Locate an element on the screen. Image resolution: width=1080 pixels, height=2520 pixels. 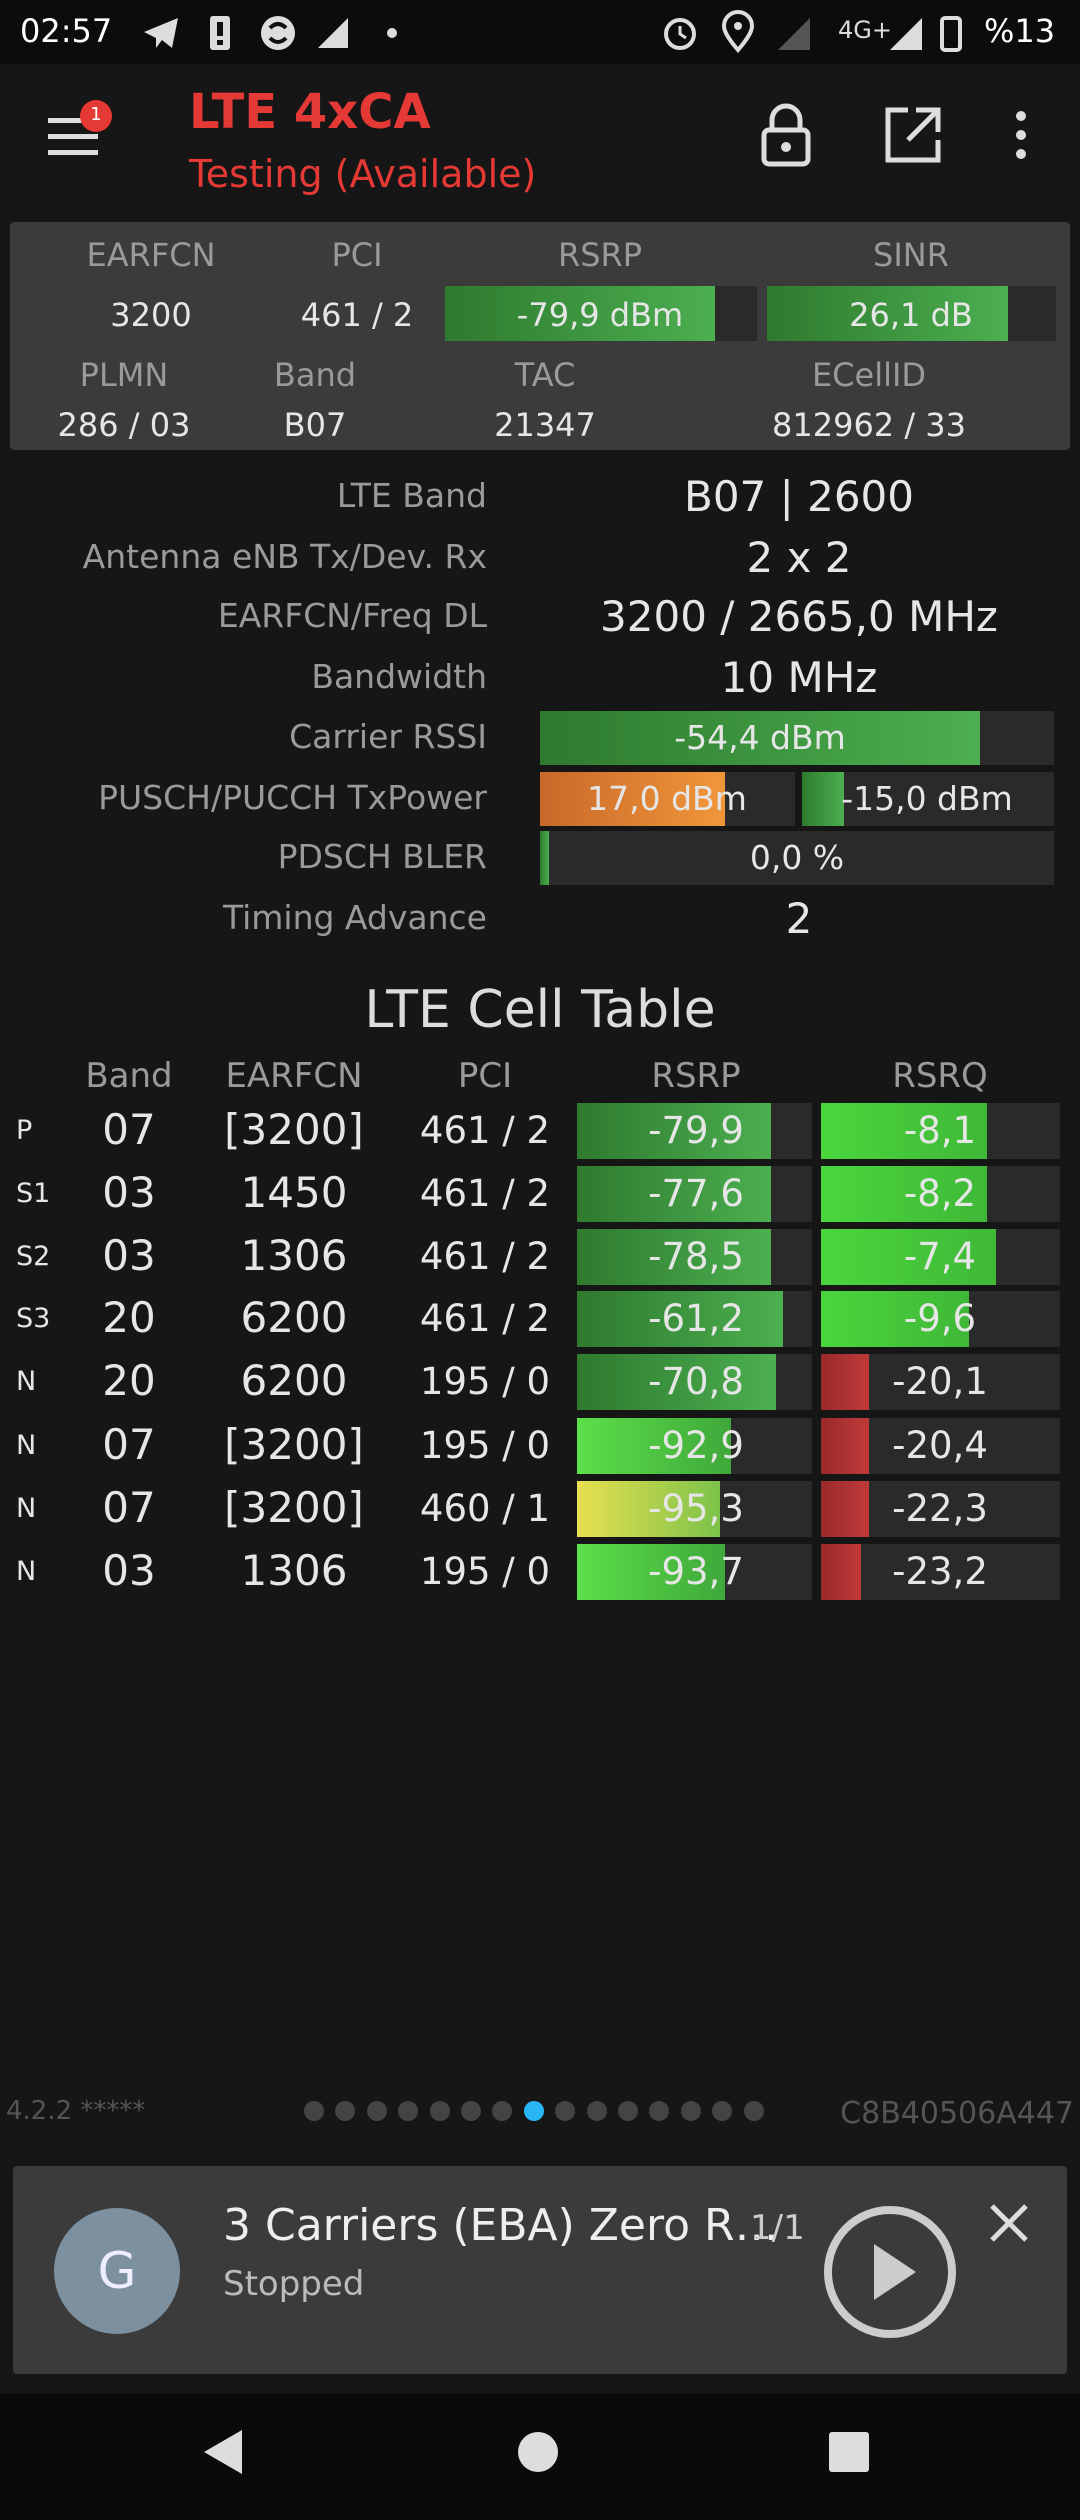
cell-pci: 460 / 1 is located at coordinates (485, 1508).